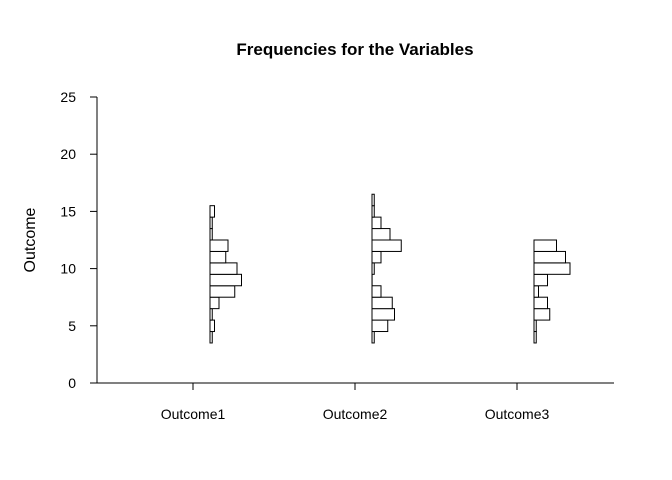 This screenshot has height=480, width=672. I want to click on histogram-outcome3, so click(552, 291).